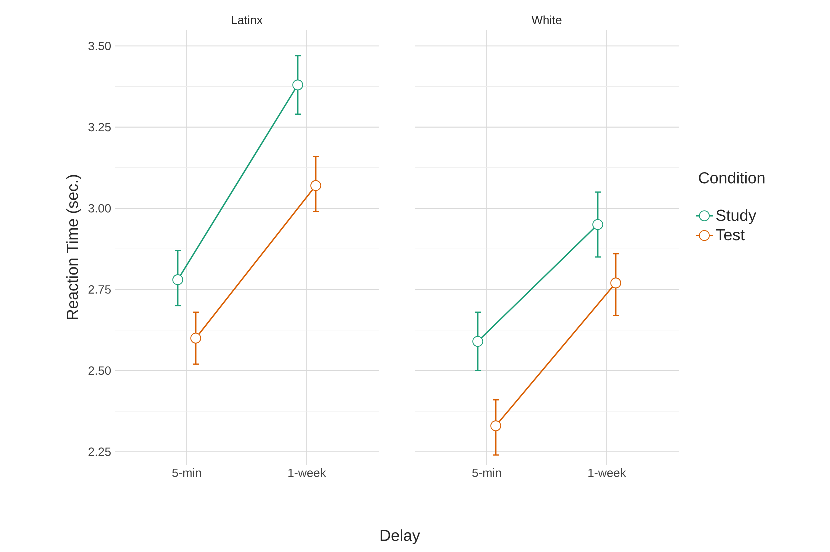  I want to click on y-tick-label: 2.50, so click(100, 371).